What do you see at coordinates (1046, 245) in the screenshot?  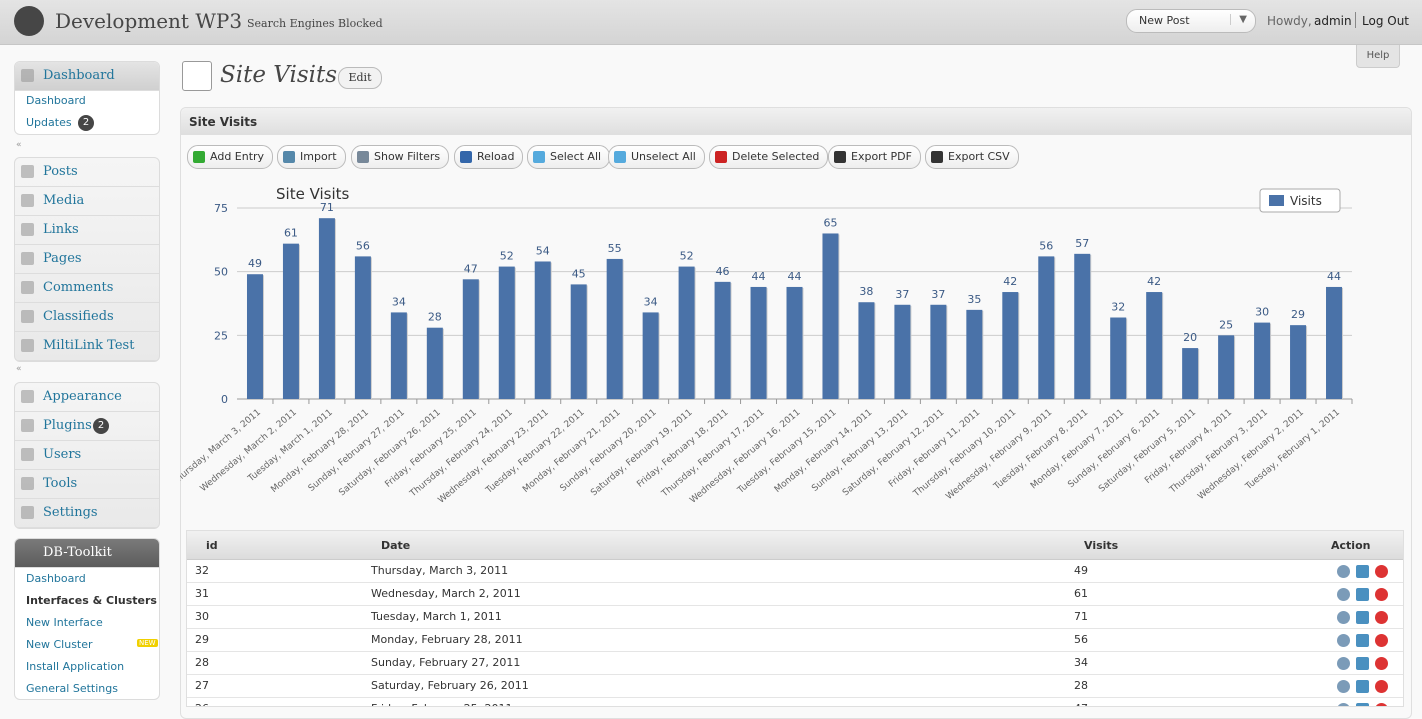 I see `data-label: 56` at bounding box center [1046, 245].